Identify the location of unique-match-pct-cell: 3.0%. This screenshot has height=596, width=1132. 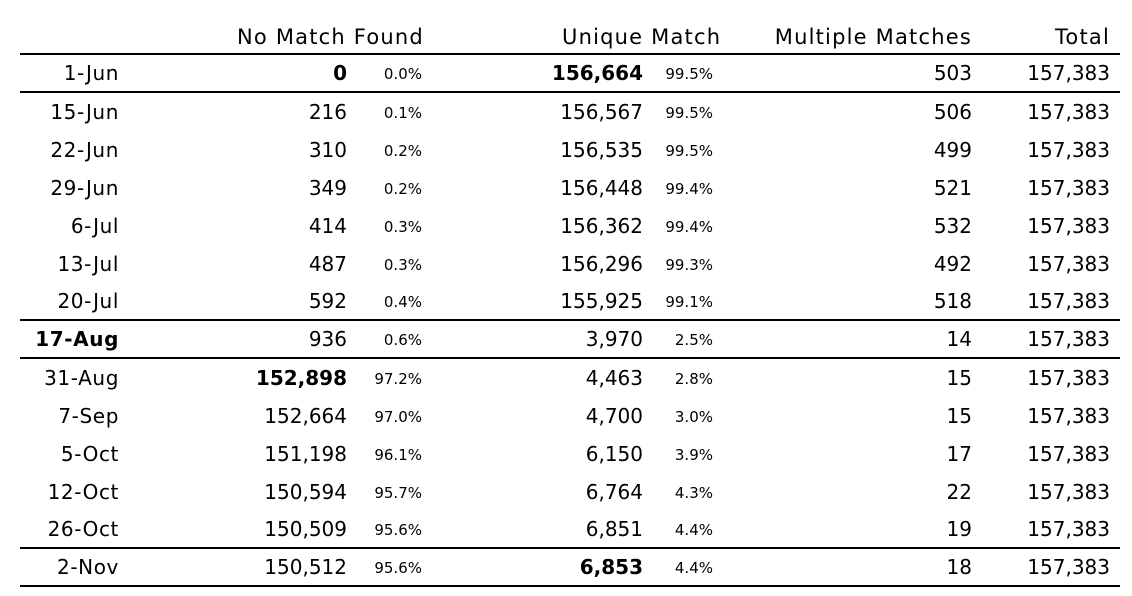
(693, 417).